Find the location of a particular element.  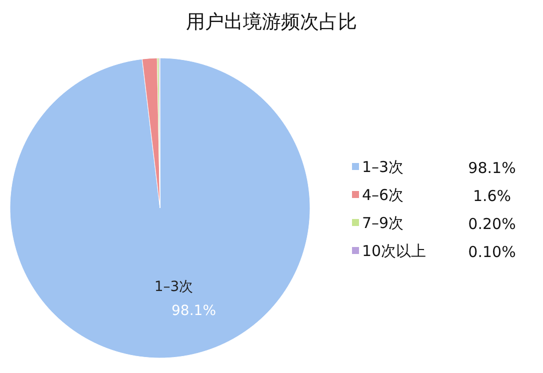

legend-label: 4–6次 is located at coordinates (383, 195).